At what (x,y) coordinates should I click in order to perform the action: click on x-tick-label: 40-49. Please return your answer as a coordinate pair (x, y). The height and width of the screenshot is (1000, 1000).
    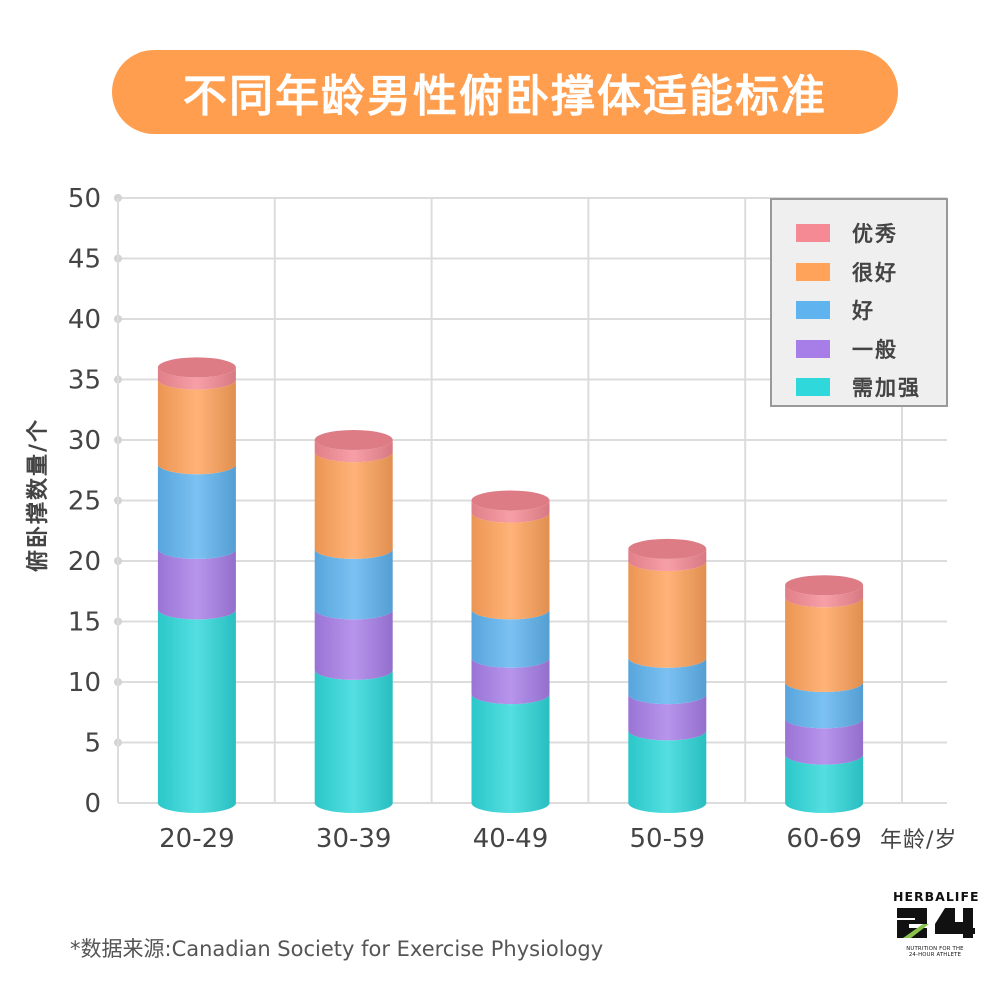
    Looking at the image, I should click on (511, 839).